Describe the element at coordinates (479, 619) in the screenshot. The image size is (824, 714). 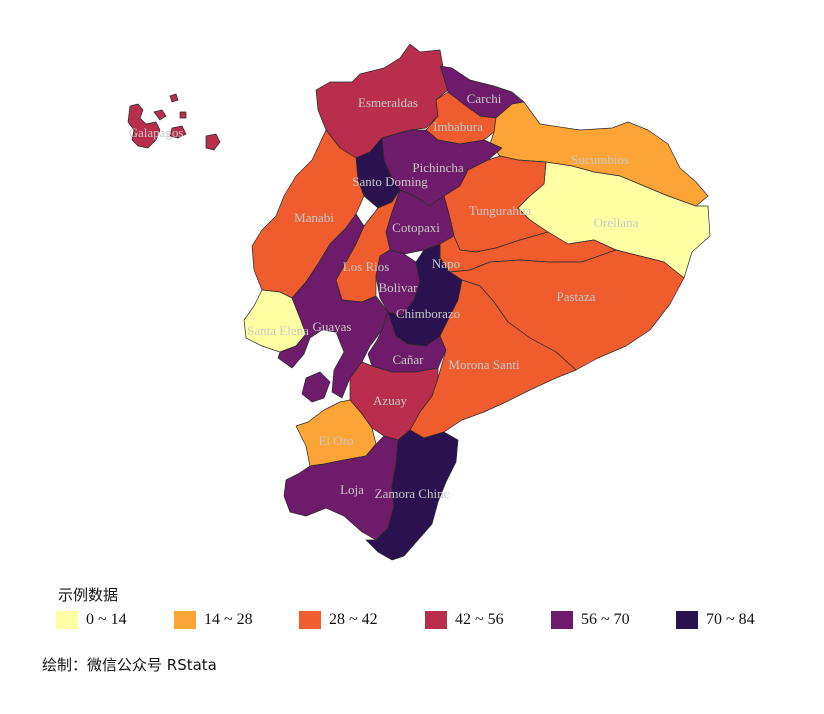
I see `legend-label: 42 ~ 56` at that location.